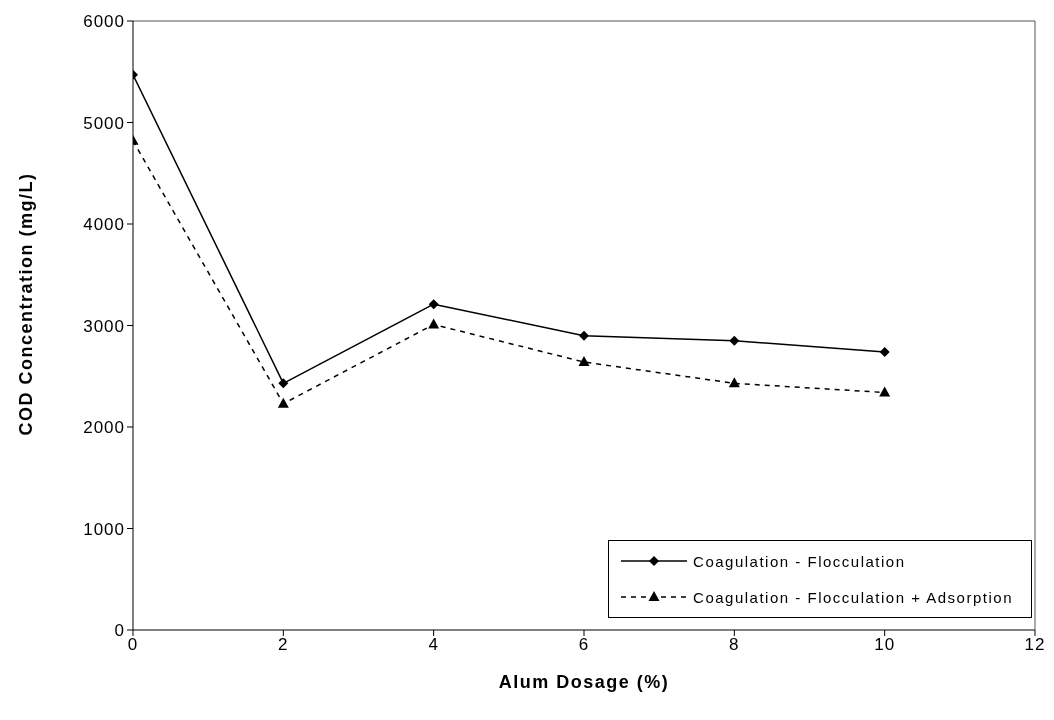 This screenshot has width=1054, height=720. What do you see at coordinates (283, 645) in the screenshot?
I see `x-tick-label: 2` at bounding box center [283, 645].